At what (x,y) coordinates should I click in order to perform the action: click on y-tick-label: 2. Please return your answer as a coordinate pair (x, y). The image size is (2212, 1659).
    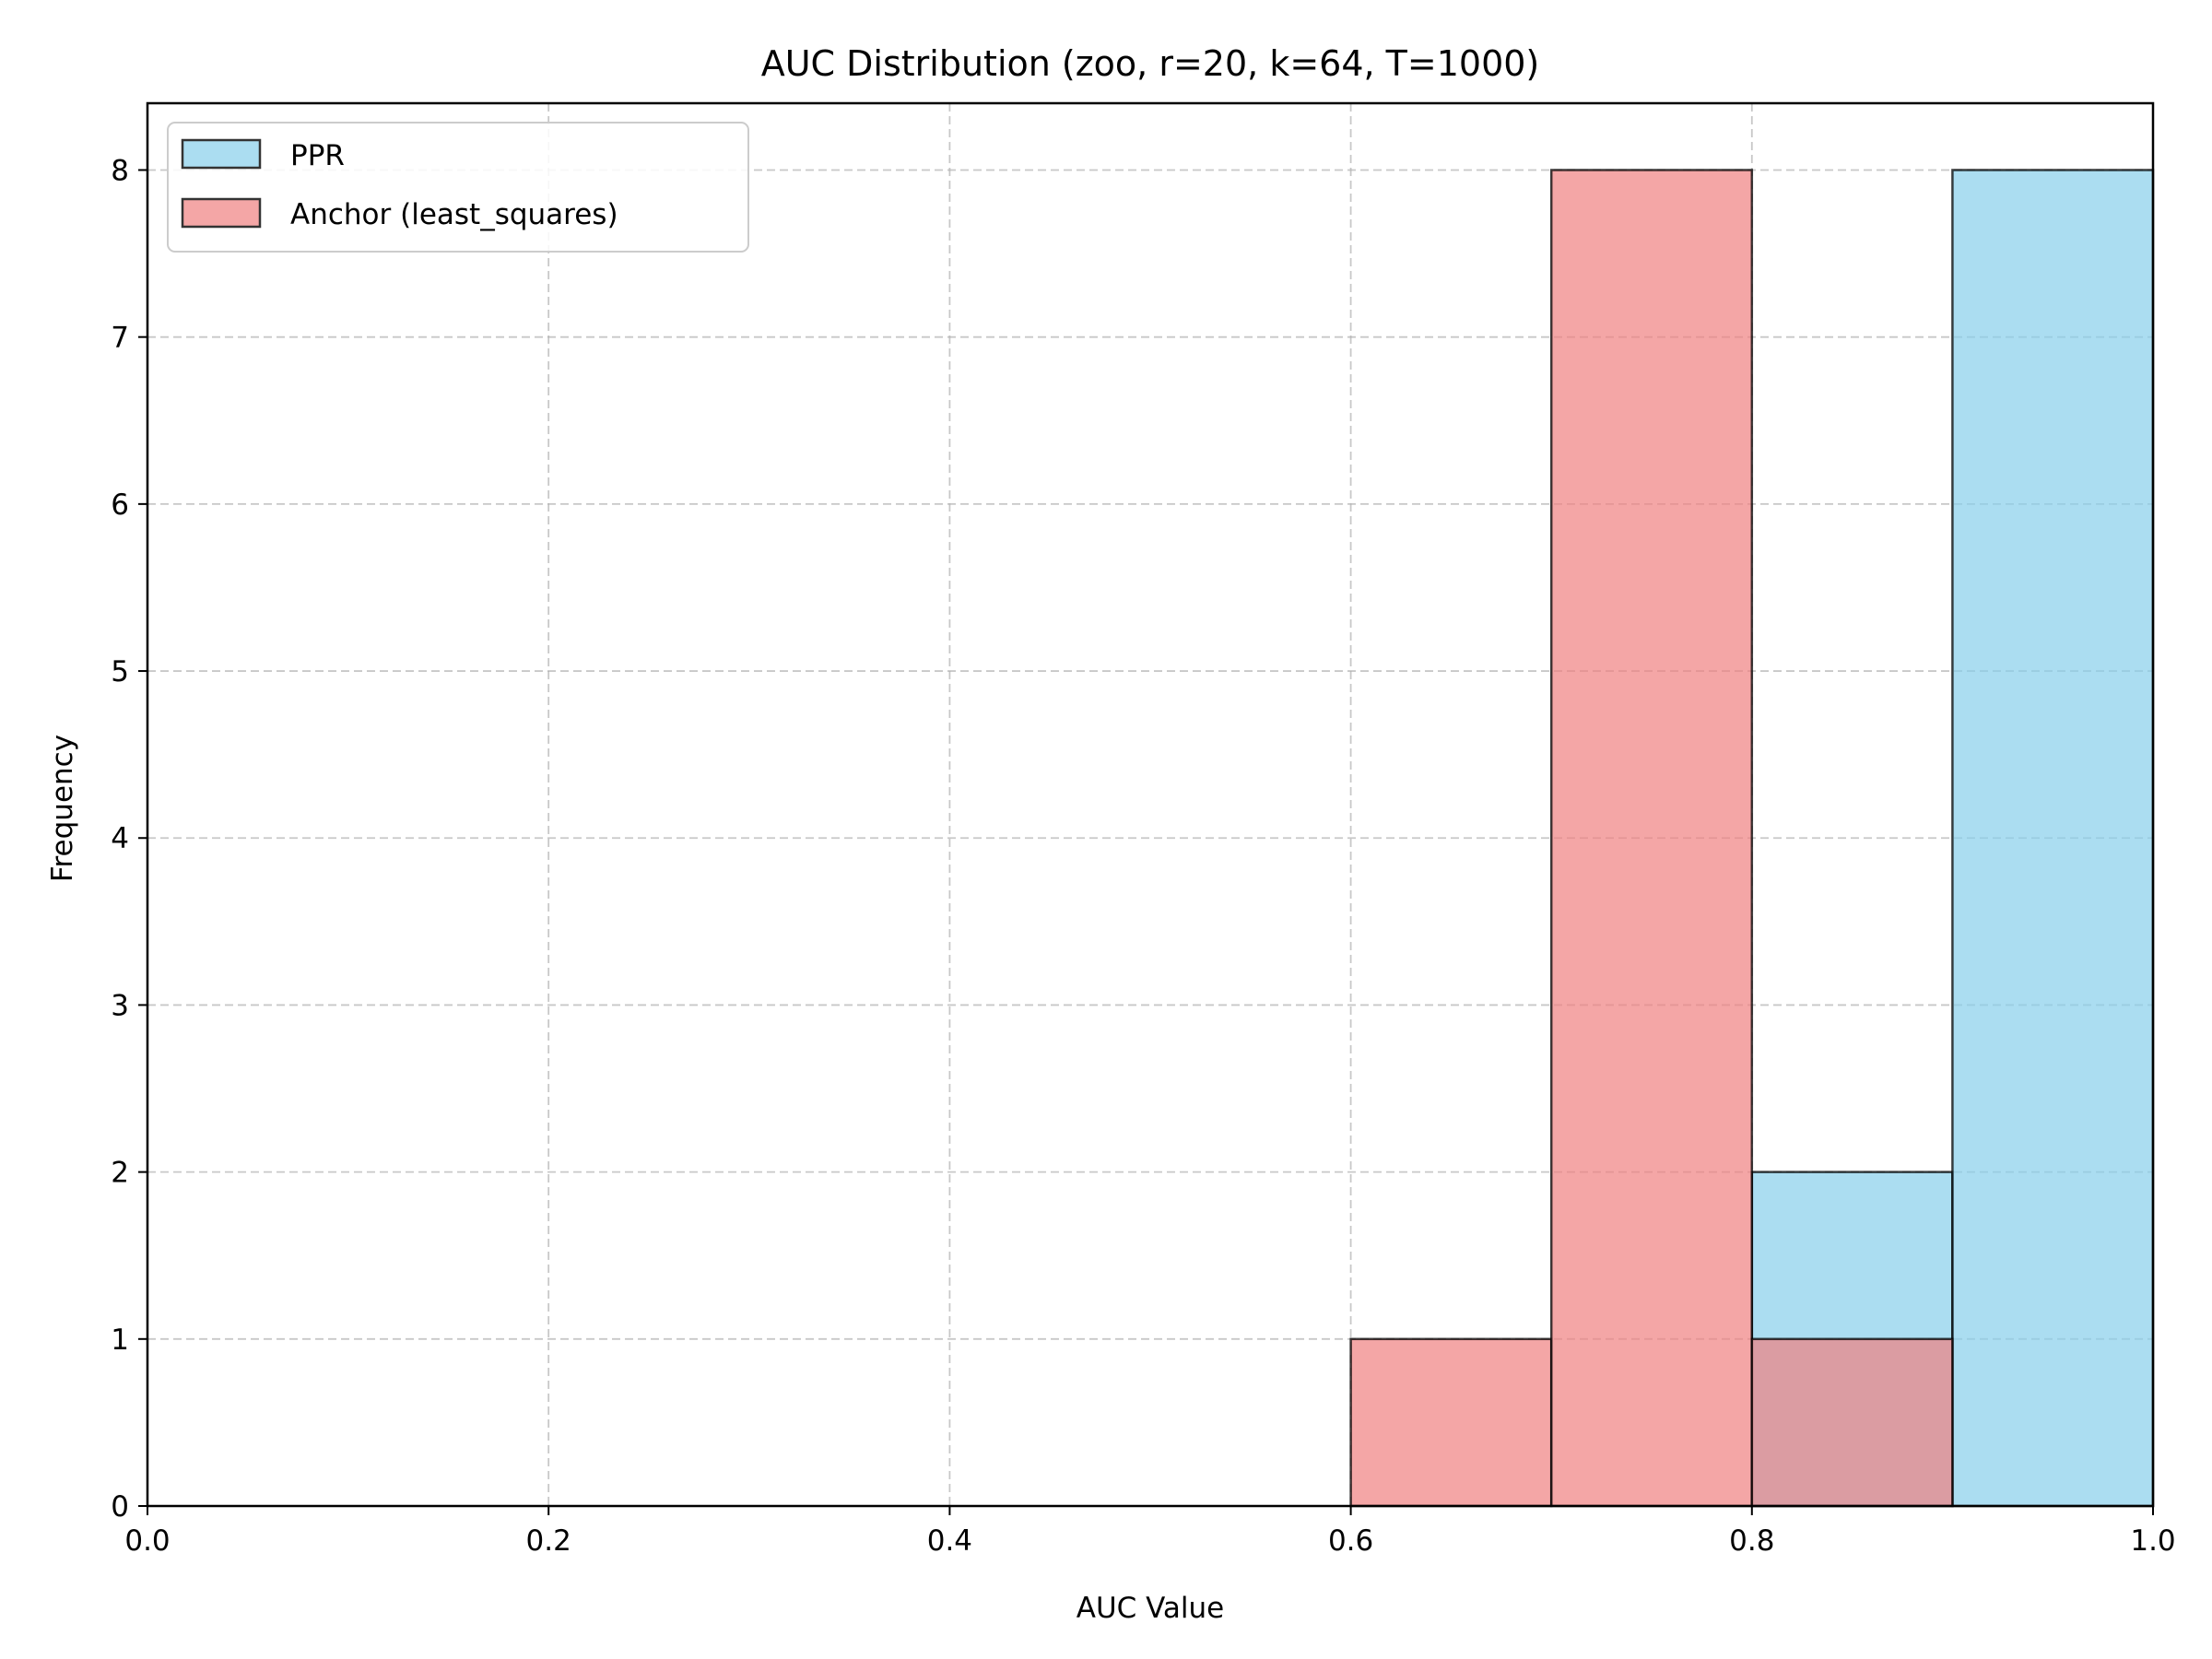
    Looking at the image, I should click on (120, 1173).